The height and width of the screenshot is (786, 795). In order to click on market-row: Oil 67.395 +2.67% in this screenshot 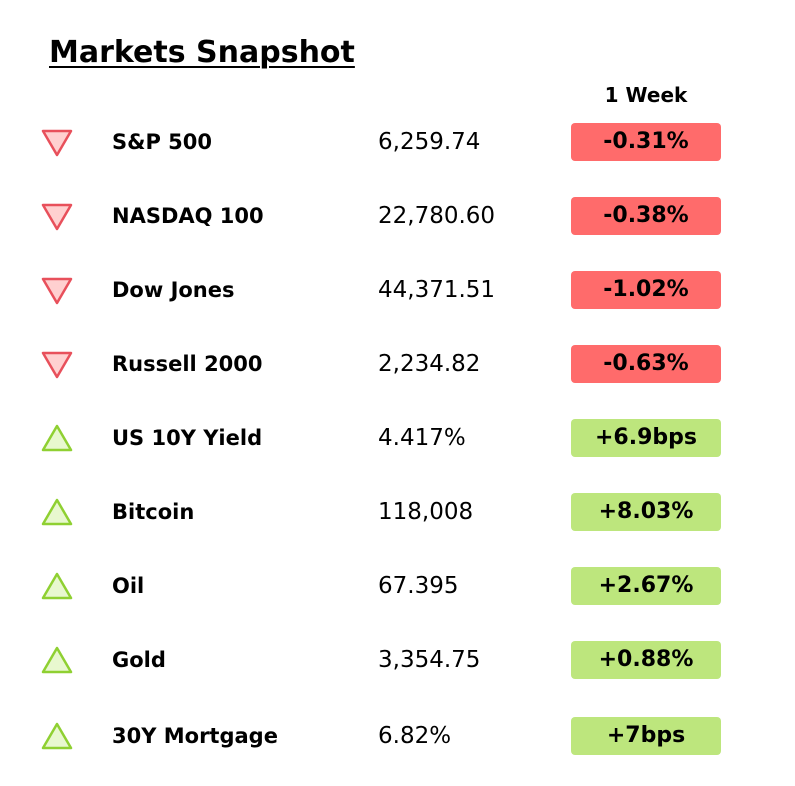, I will do `click(397, 586)`.